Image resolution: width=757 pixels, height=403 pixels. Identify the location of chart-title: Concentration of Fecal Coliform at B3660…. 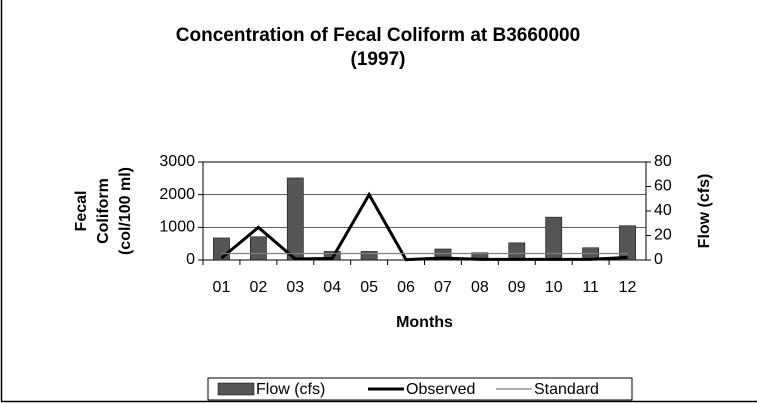
(378, 35).